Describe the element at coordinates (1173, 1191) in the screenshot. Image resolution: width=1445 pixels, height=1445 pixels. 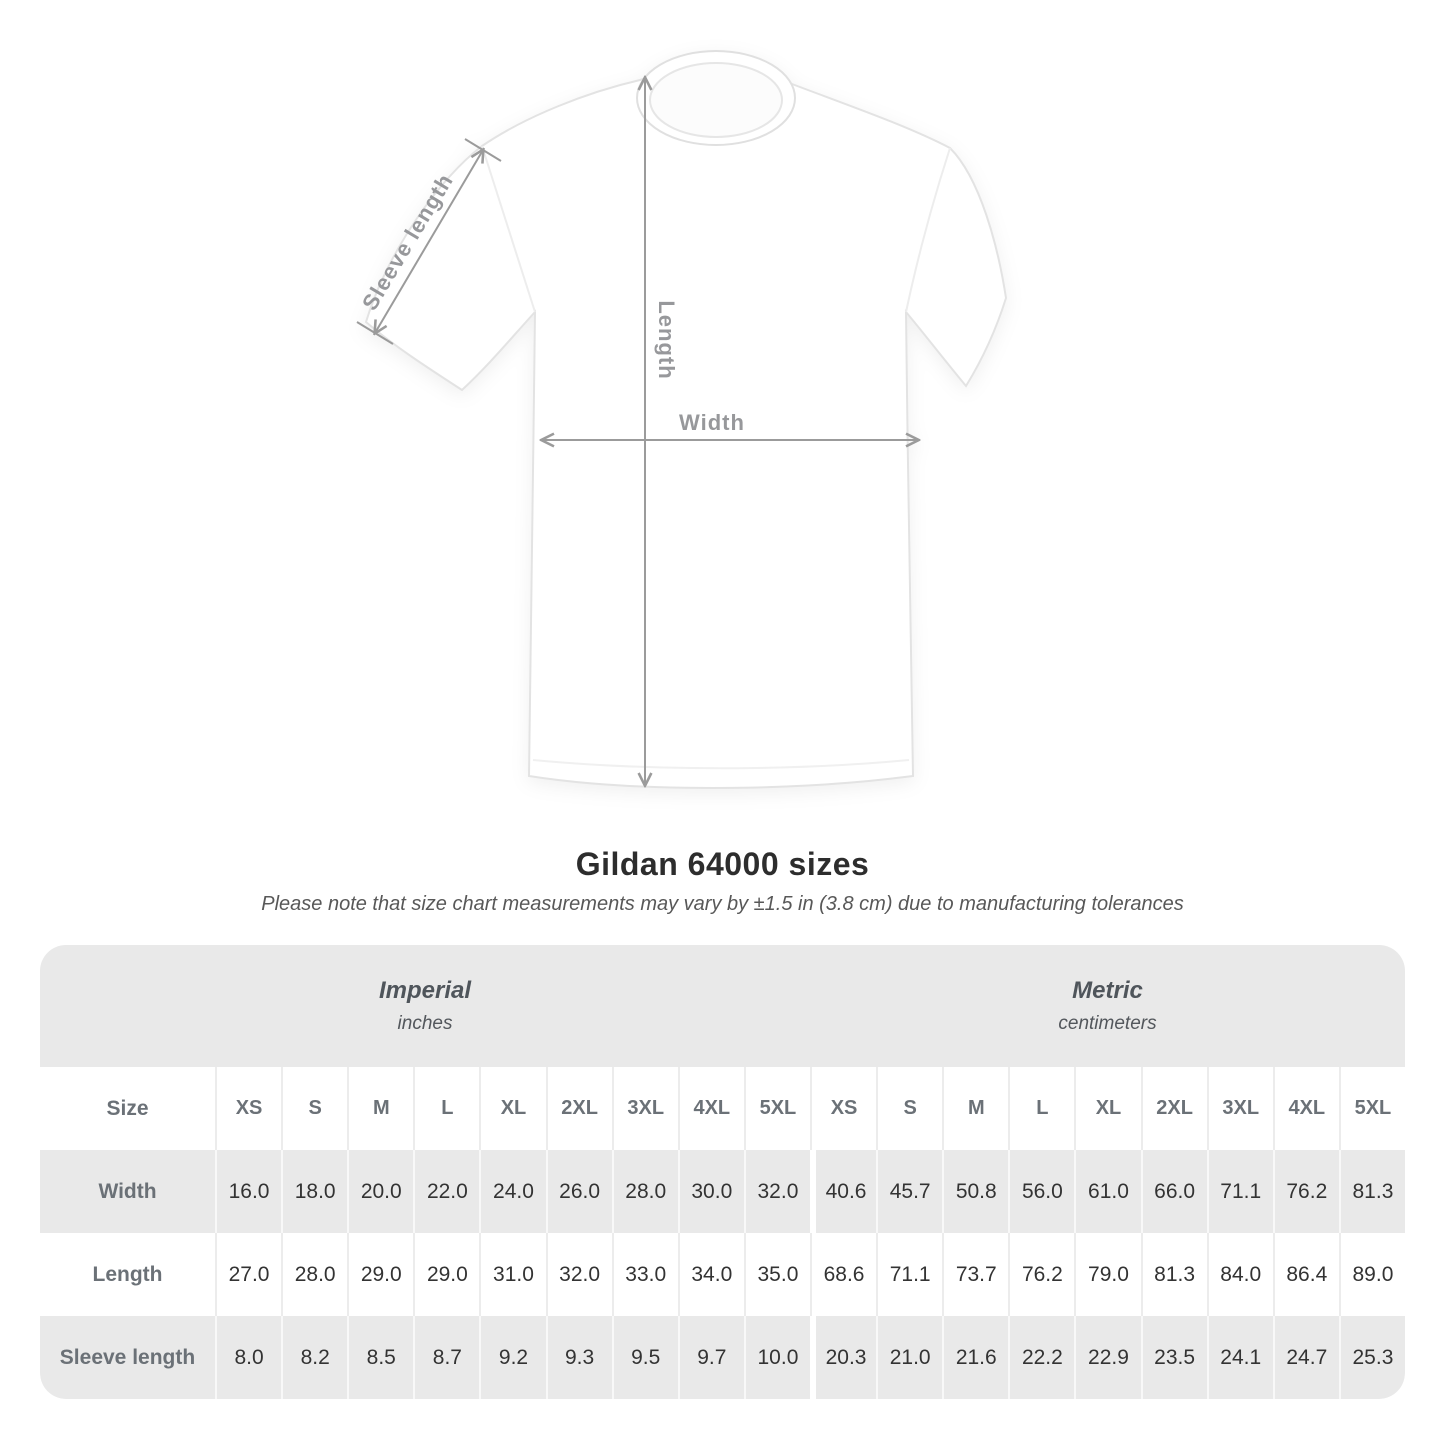
I see `size-value-cell: 66.0` at that location.